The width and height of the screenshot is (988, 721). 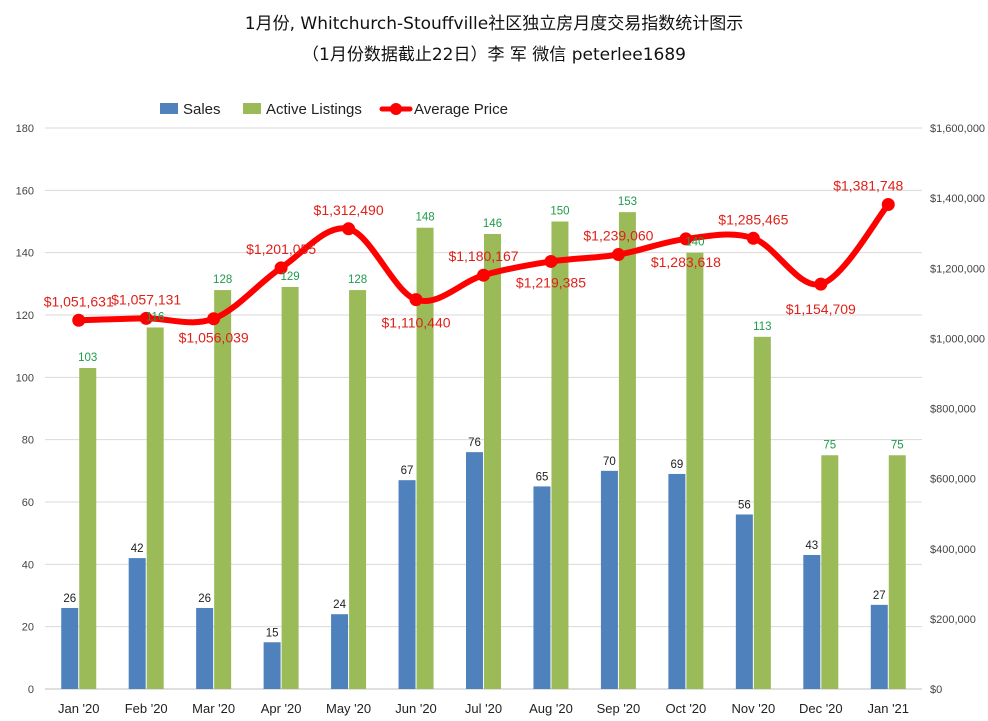 What do you see at coordinates (492, 224) in the screenshot?
I see `data-label-active-listings: 146` at bounding box center [492, 224].